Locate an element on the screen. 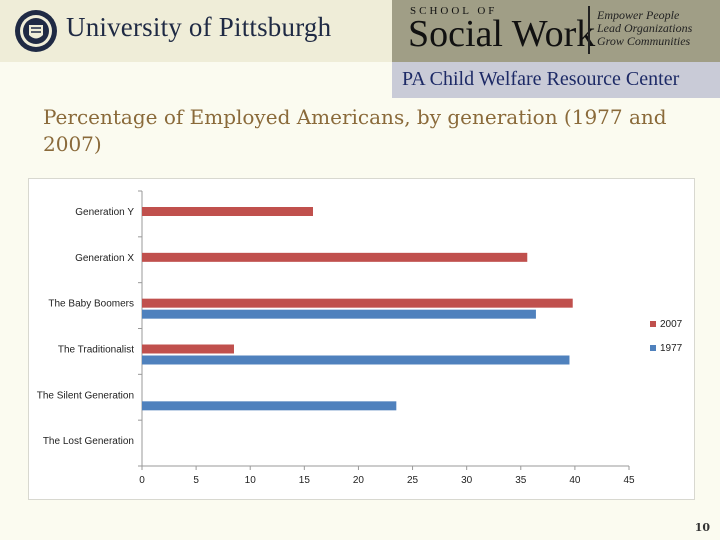 The height and width of the screenshot is (540, 720). category-label: The Traditionalist is located at coordinates (96, 350).